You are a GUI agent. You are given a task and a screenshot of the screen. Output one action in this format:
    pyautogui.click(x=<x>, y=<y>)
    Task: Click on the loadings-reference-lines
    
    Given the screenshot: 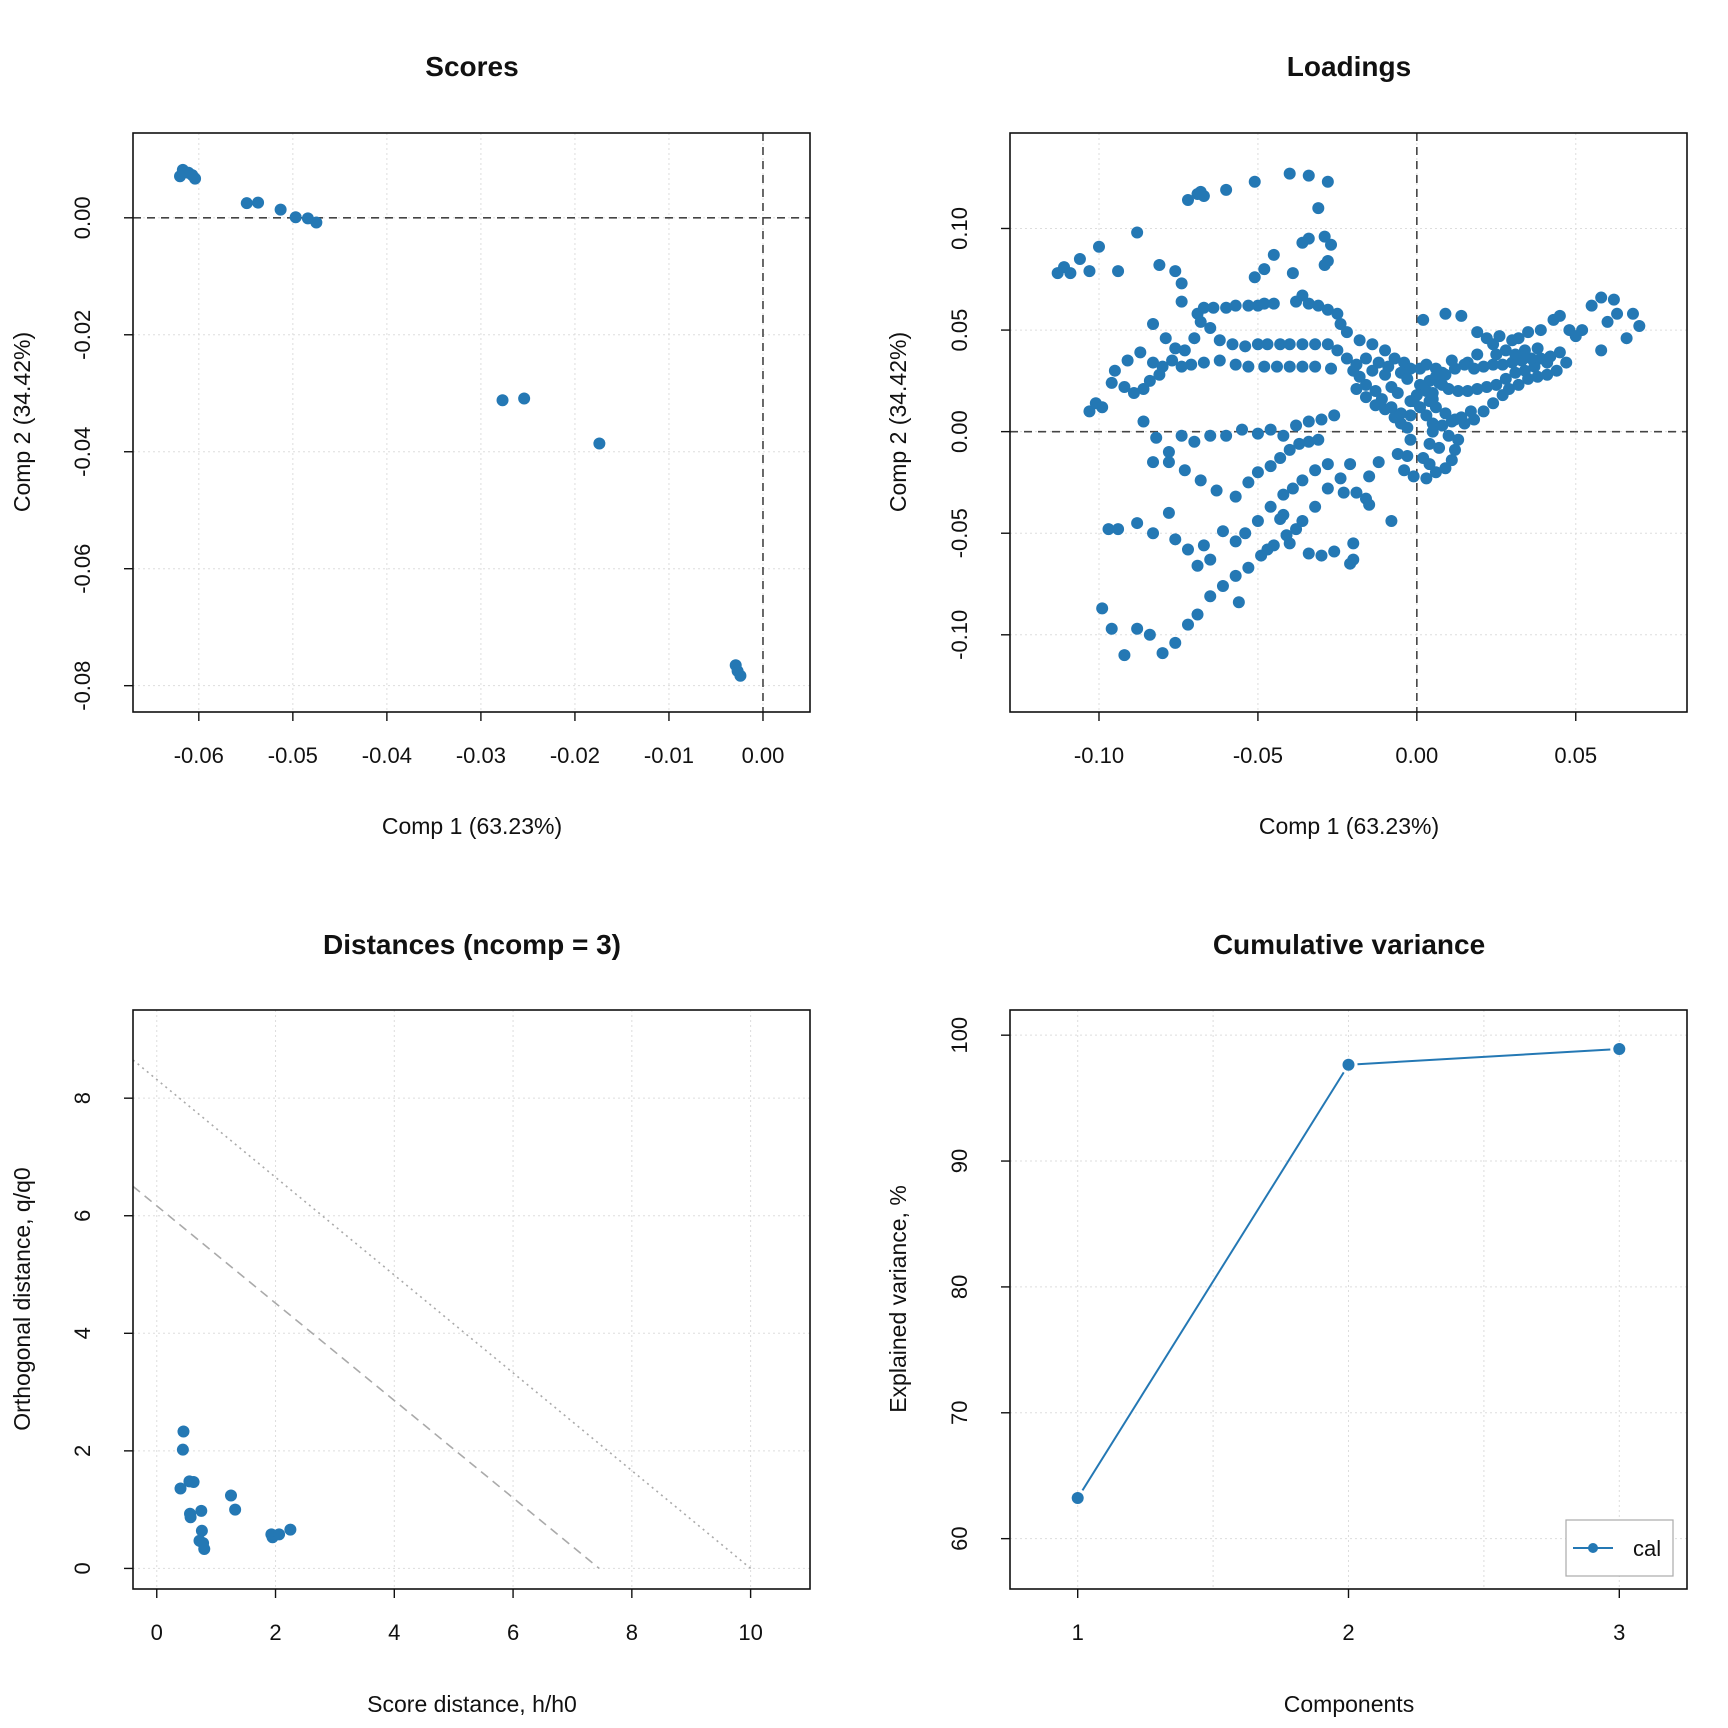 What is the action you would take?
    pyautogui.click(x=1348, y=422)
    